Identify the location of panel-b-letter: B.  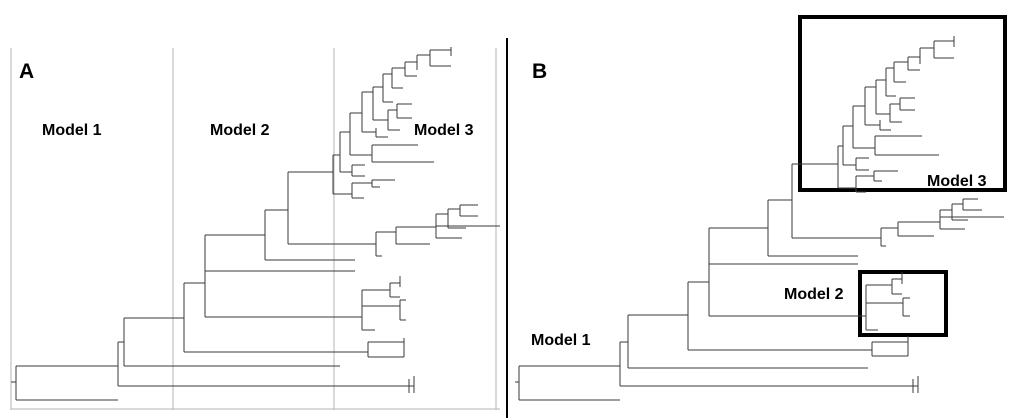
(539, 71).